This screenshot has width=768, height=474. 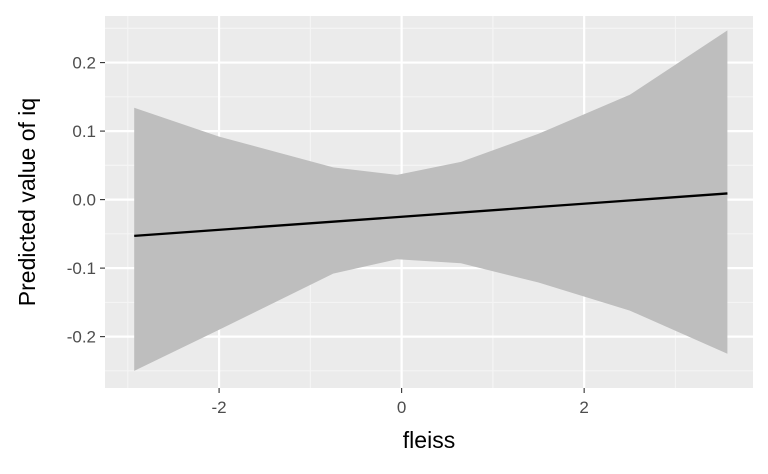 I want to click on y-tick-label: -0.1, so click(x=81, y=268).